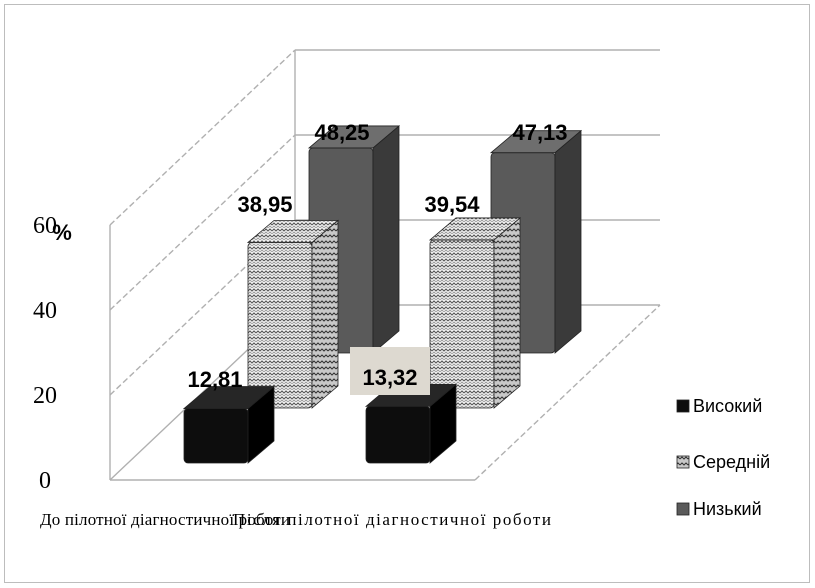 The image size is (815, 588). What do you see at coordinates (567, 392) in the screenshot?
I see `floor-right-edge` at bounding box center [567, 392].